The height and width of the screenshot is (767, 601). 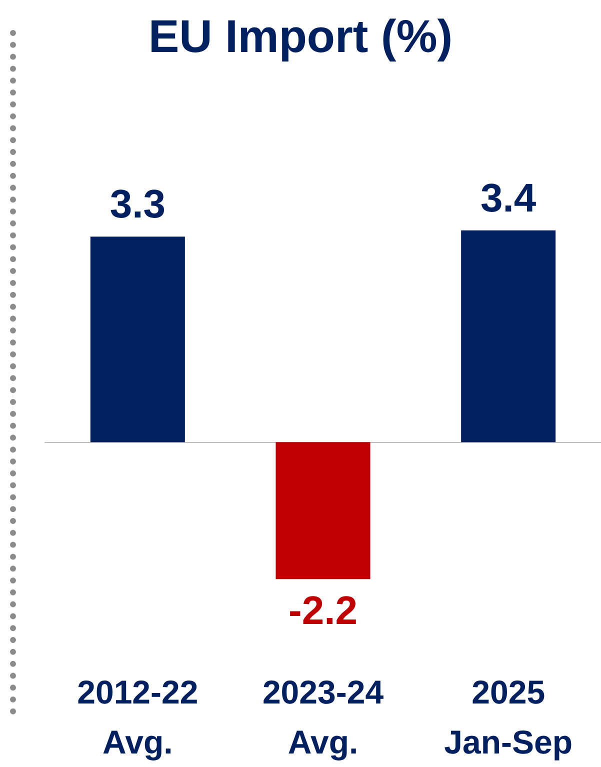 I want to click on chart-title: EU Import (%), so click(x=300, y=36).